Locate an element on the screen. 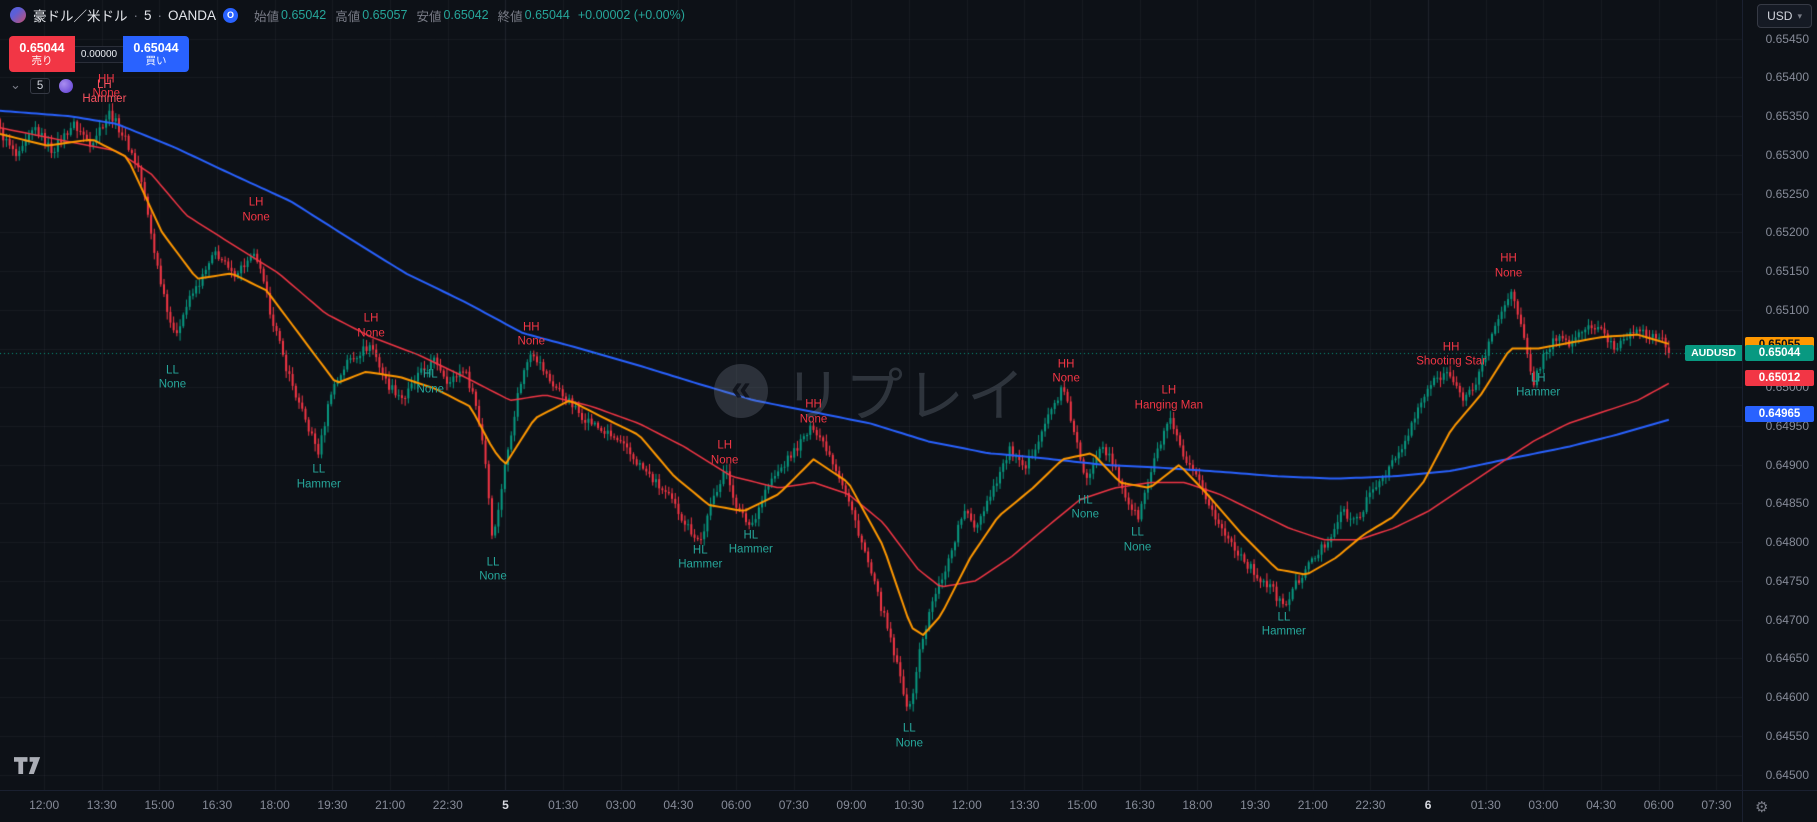 Image resolution: width=1817 pixels, height=822 pixels. low-value: 0.65042 is located at coordinates (466, 15).